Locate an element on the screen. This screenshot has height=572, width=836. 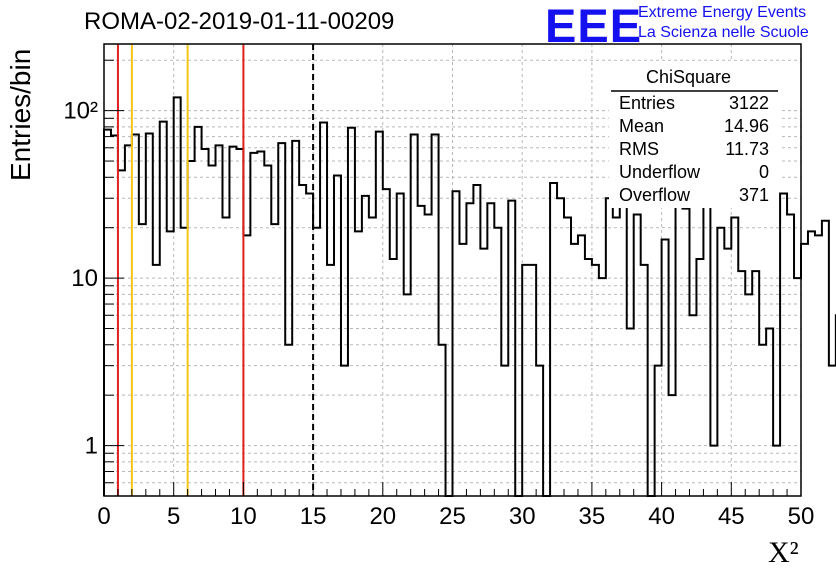
eee-logo: EEE is located at coordinates (594, 26).